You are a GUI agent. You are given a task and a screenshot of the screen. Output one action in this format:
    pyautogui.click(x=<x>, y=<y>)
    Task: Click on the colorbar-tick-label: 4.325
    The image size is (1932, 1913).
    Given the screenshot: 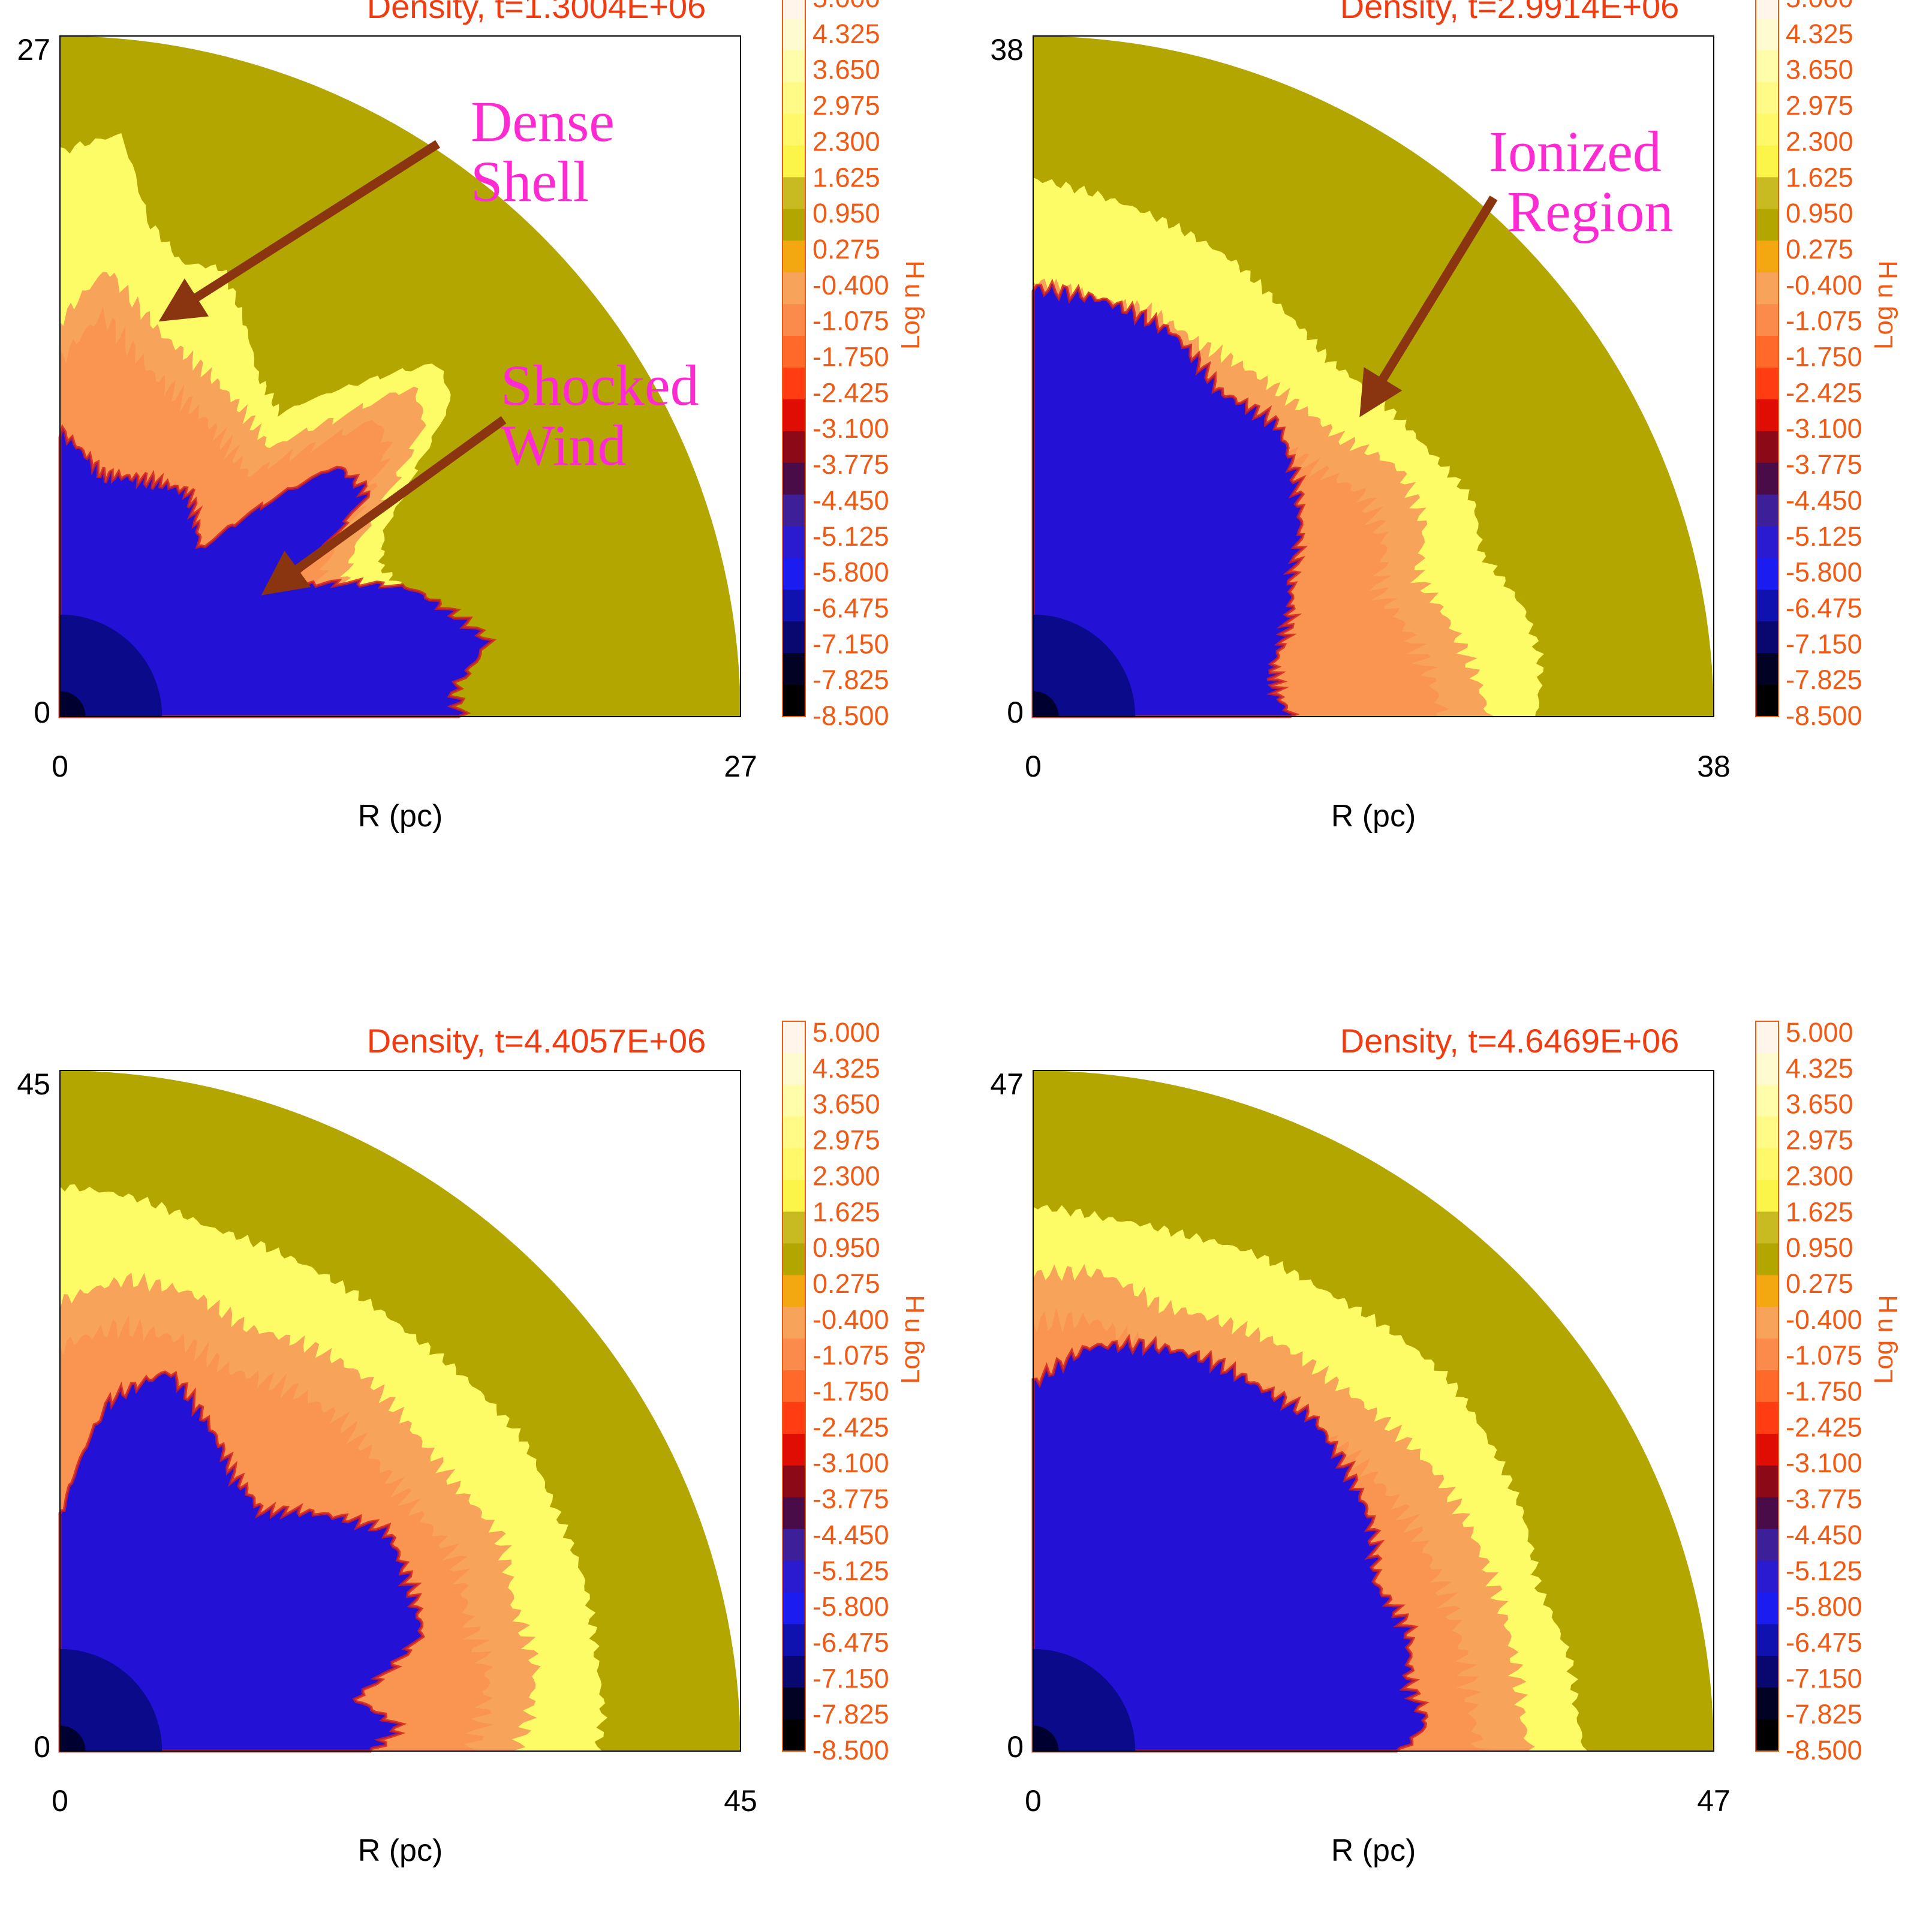 What is the action you would take?
    pyautogui.click(x=846, y=34)
    